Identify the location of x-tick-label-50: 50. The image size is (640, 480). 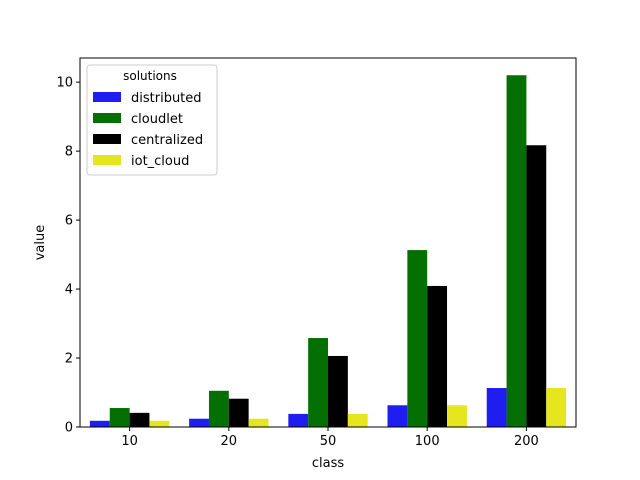
(328, 441).